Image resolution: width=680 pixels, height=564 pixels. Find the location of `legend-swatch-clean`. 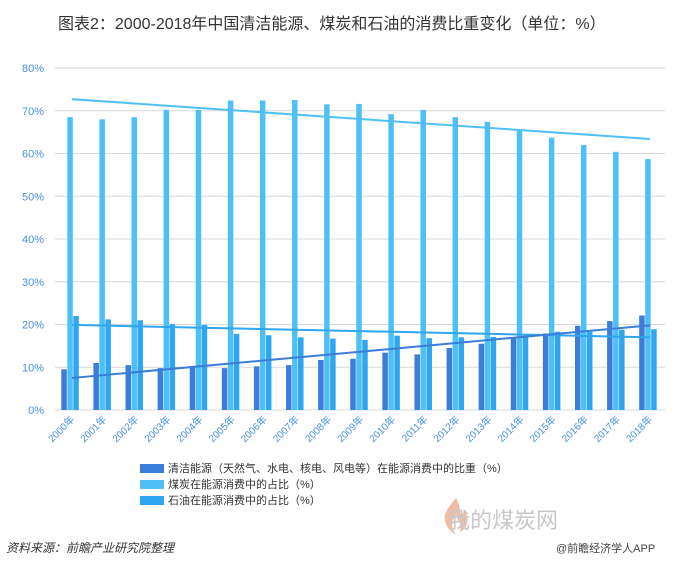

legend-swatch-clean is located at coordinates (152, 468).